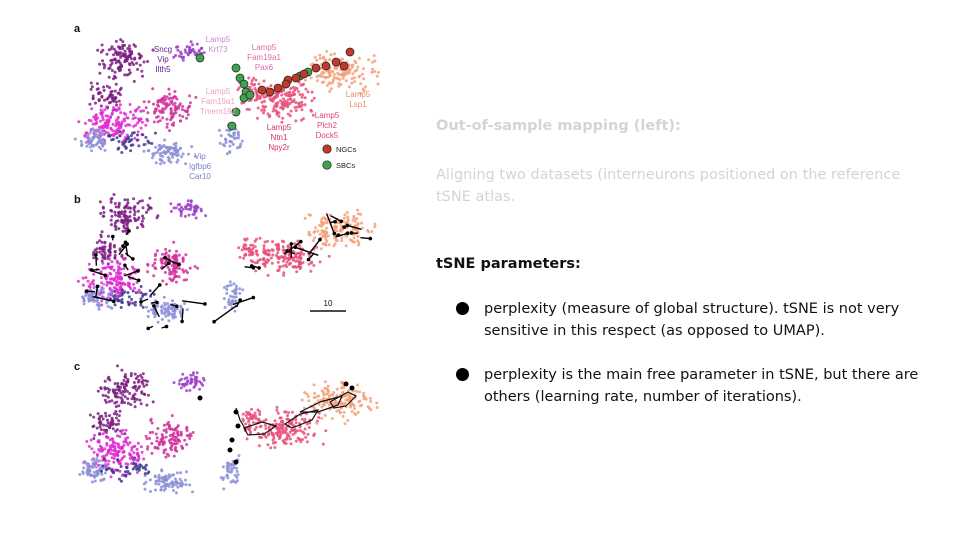  What do you see at coordinates (270, 92) in the screenshot?
I see `ngc-marker` at bounding box center [270, 92].